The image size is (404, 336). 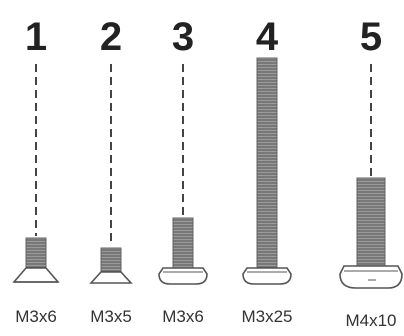 I want to click on screw-number-5: 5, so click(x=371, y=37).